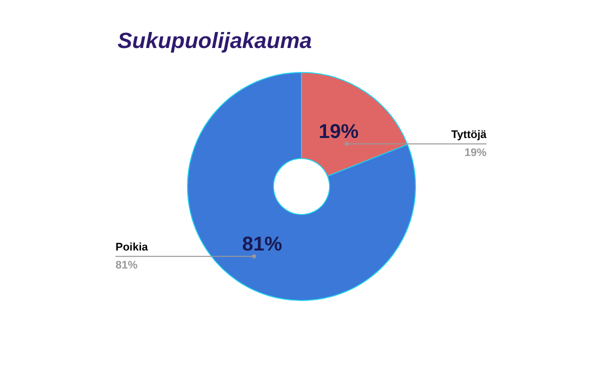 Image resolution: width=600 pixels, height=371 pixels. Describe the element at coordinates (469, 134) in the screenshot. I see `slice-label: Tyttöjä` at that location.